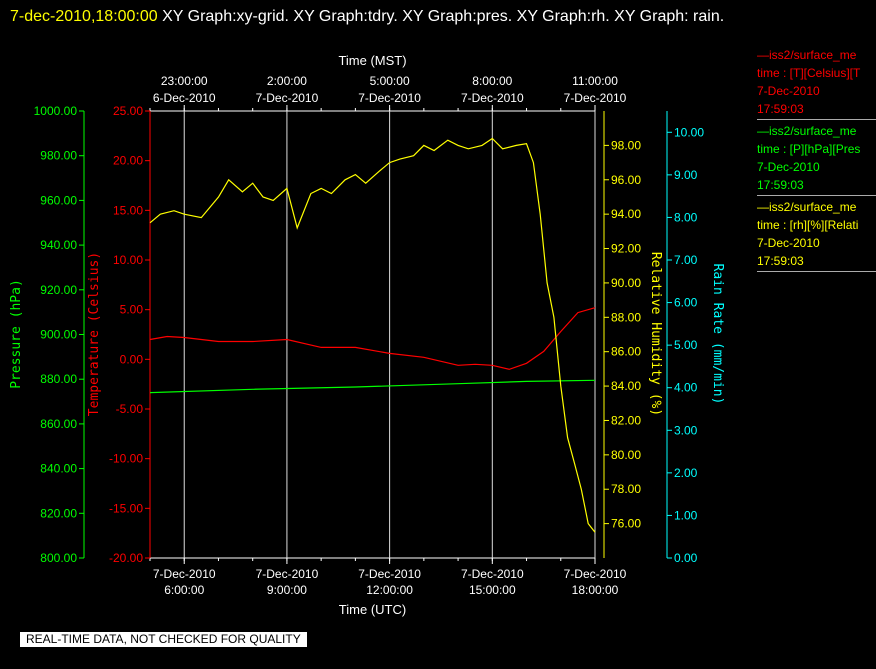 The width and height of the screenshot is (876, 669). I want to click on x-bottom-tick-time: 9:00:00, so click(287, 590).